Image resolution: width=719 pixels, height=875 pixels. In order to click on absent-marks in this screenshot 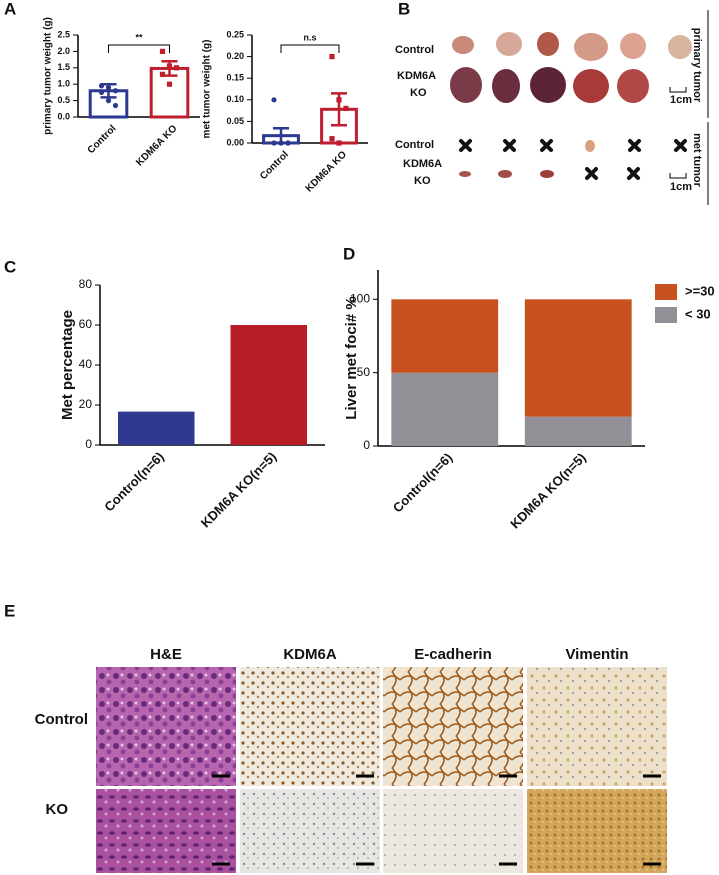, I will do `click(573, 159)`.